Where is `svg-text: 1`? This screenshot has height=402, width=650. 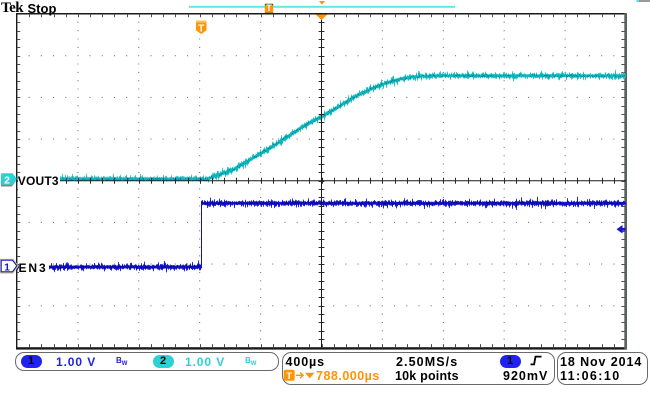
svg-text: 1 is located at coordinates (7, 267).